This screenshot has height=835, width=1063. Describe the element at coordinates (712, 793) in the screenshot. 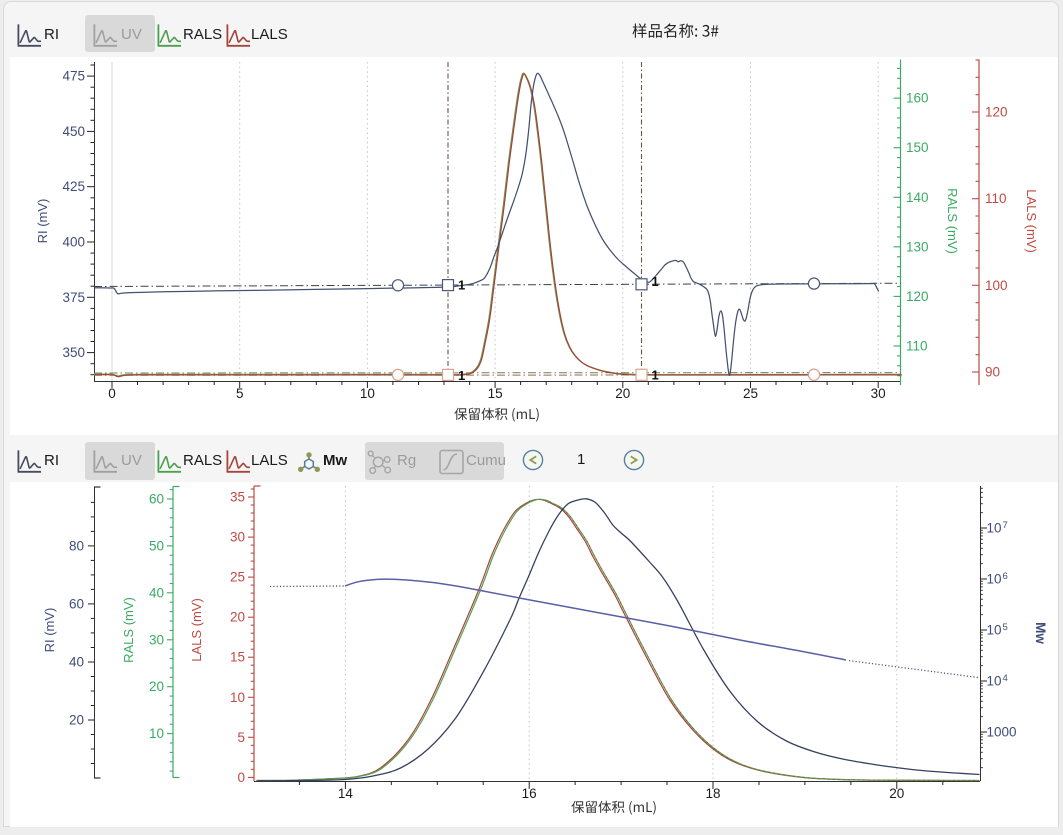

I see `svg-text: 18` at that location.